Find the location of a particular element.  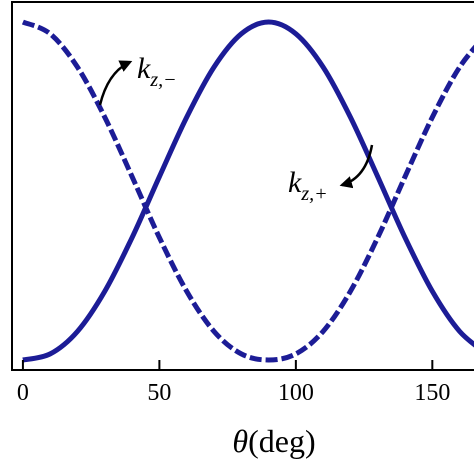

x-axis-label: θ(deg) is located at coordinates (273, 441).